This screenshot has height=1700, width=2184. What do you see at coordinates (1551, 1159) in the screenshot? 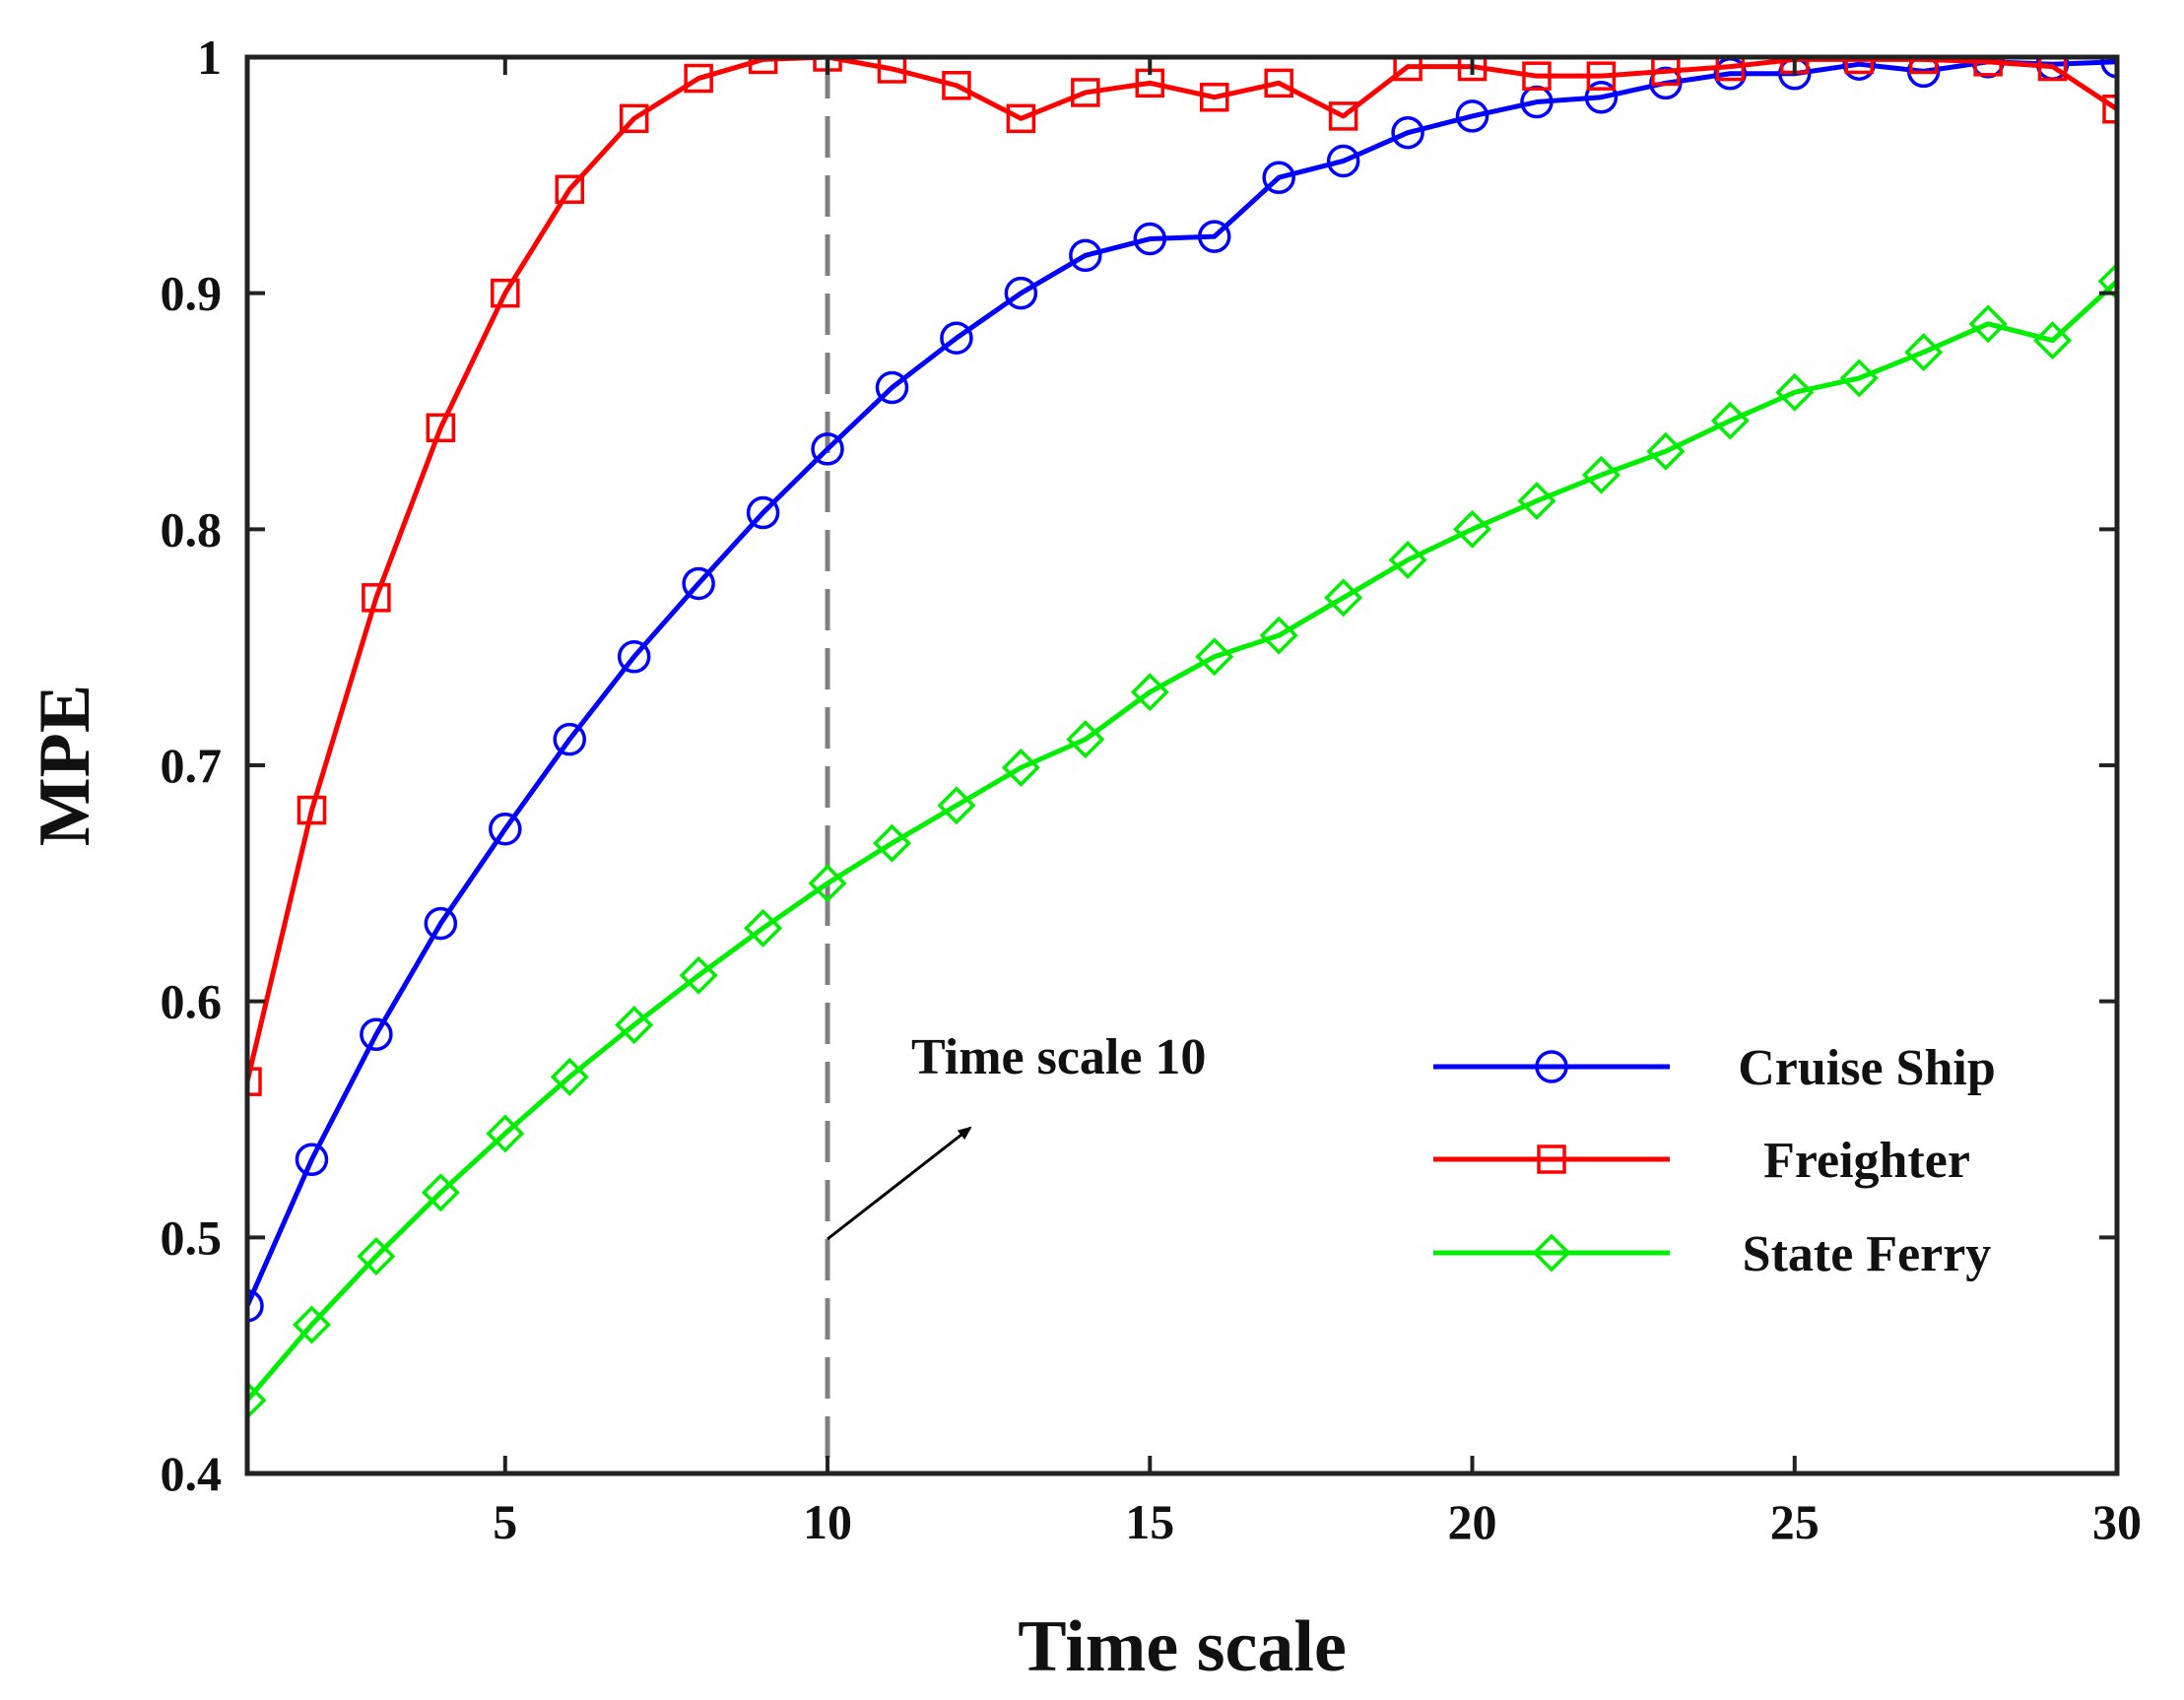
I see `legend-marker-freighter` at bounding box center [1551, 1159].